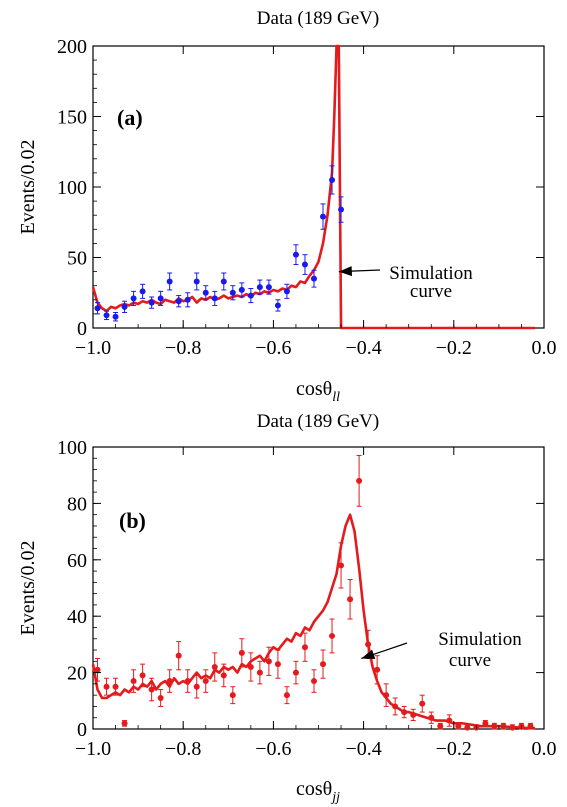 Image resolution: width=567 pixels, height=807 pixels. I want to click on chart-a-panel-label: (a), so click(130, 117).